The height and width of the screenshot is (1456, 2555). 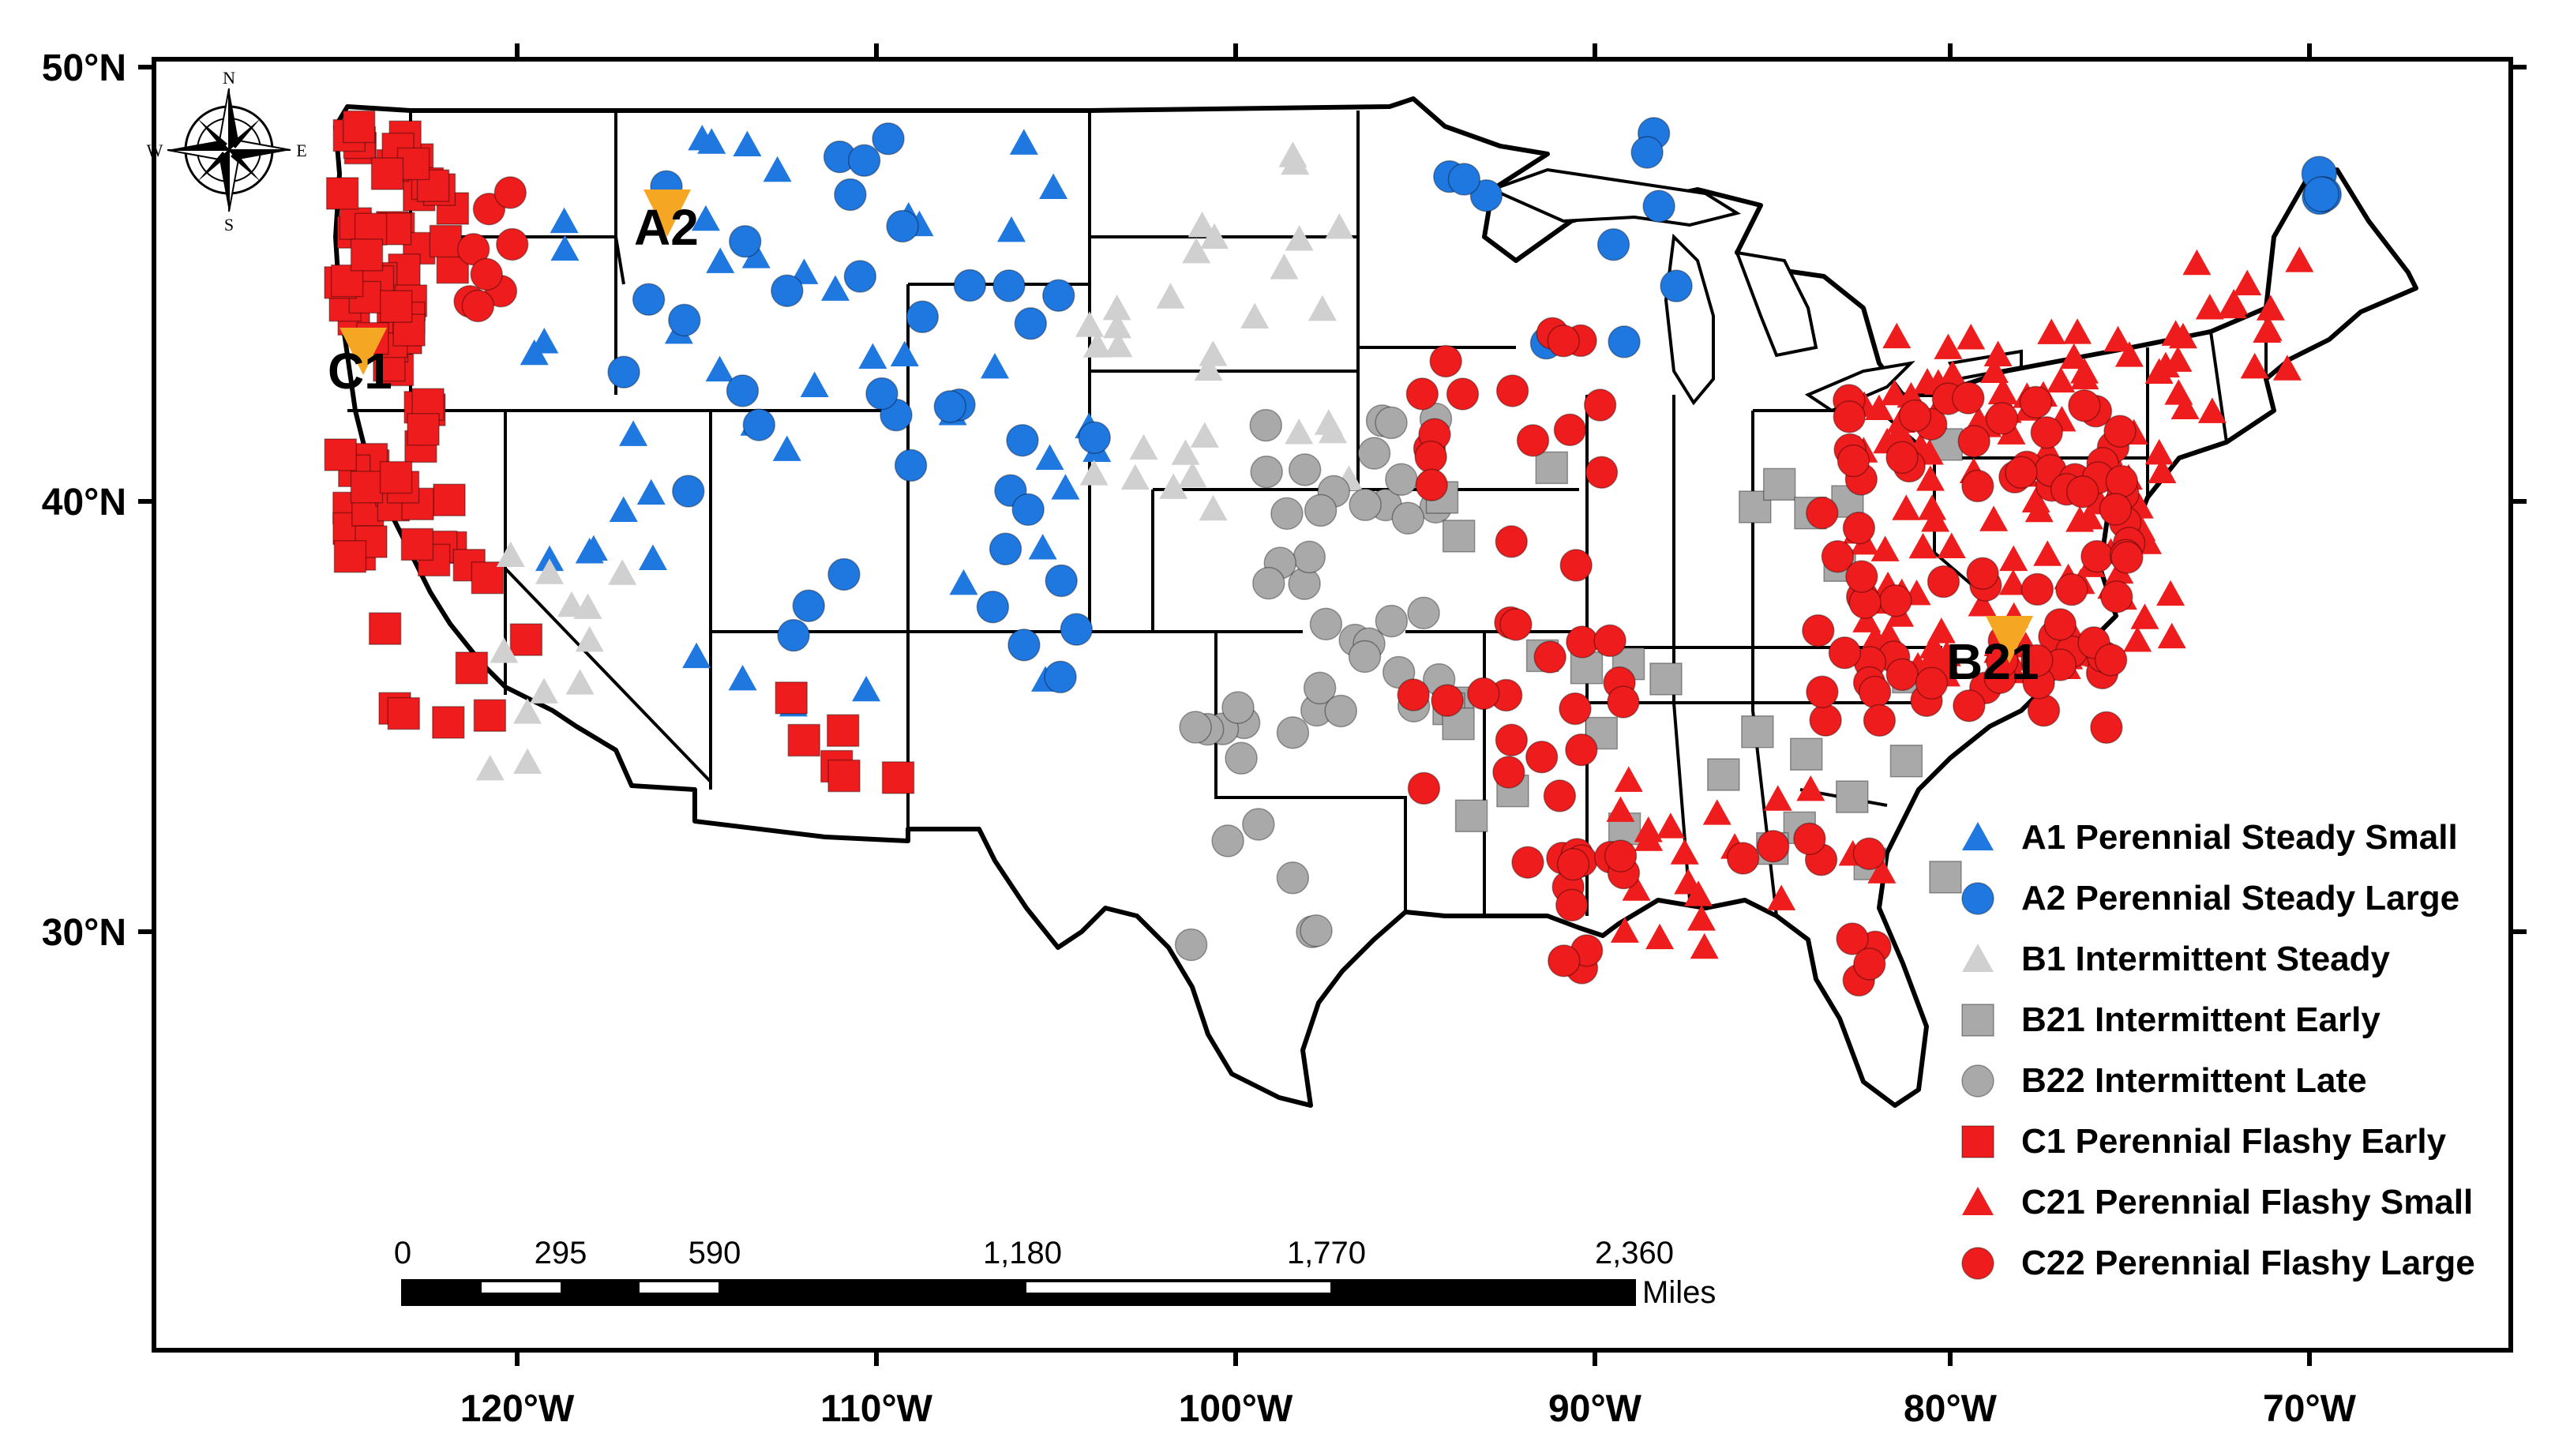 I want to click on lon-label-90: 90°W, so click(x=1595, y=1409).